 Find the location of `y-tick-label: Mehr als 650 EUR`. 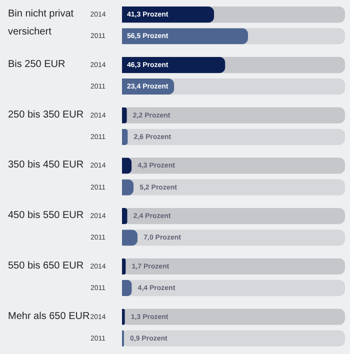

y-tick-label: Mehr als 650 EUR is located at coordinates (49, 316).